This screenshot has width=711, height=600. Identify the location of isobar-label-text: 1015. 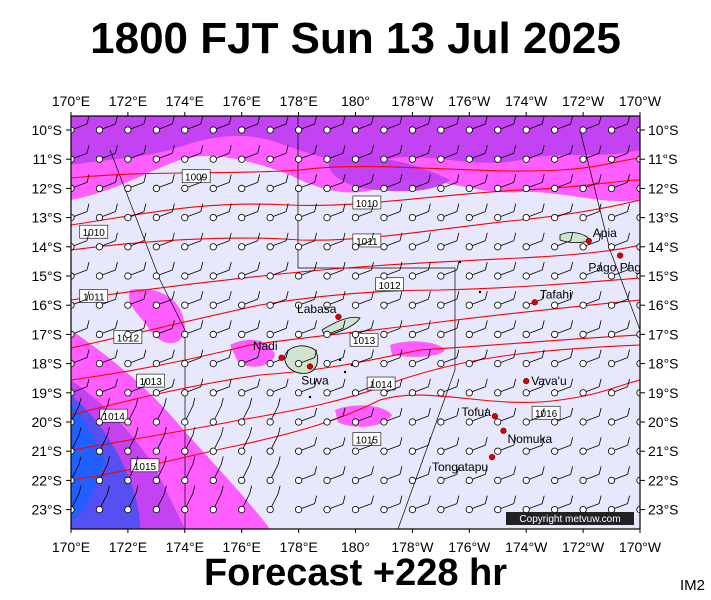
(145, 467).